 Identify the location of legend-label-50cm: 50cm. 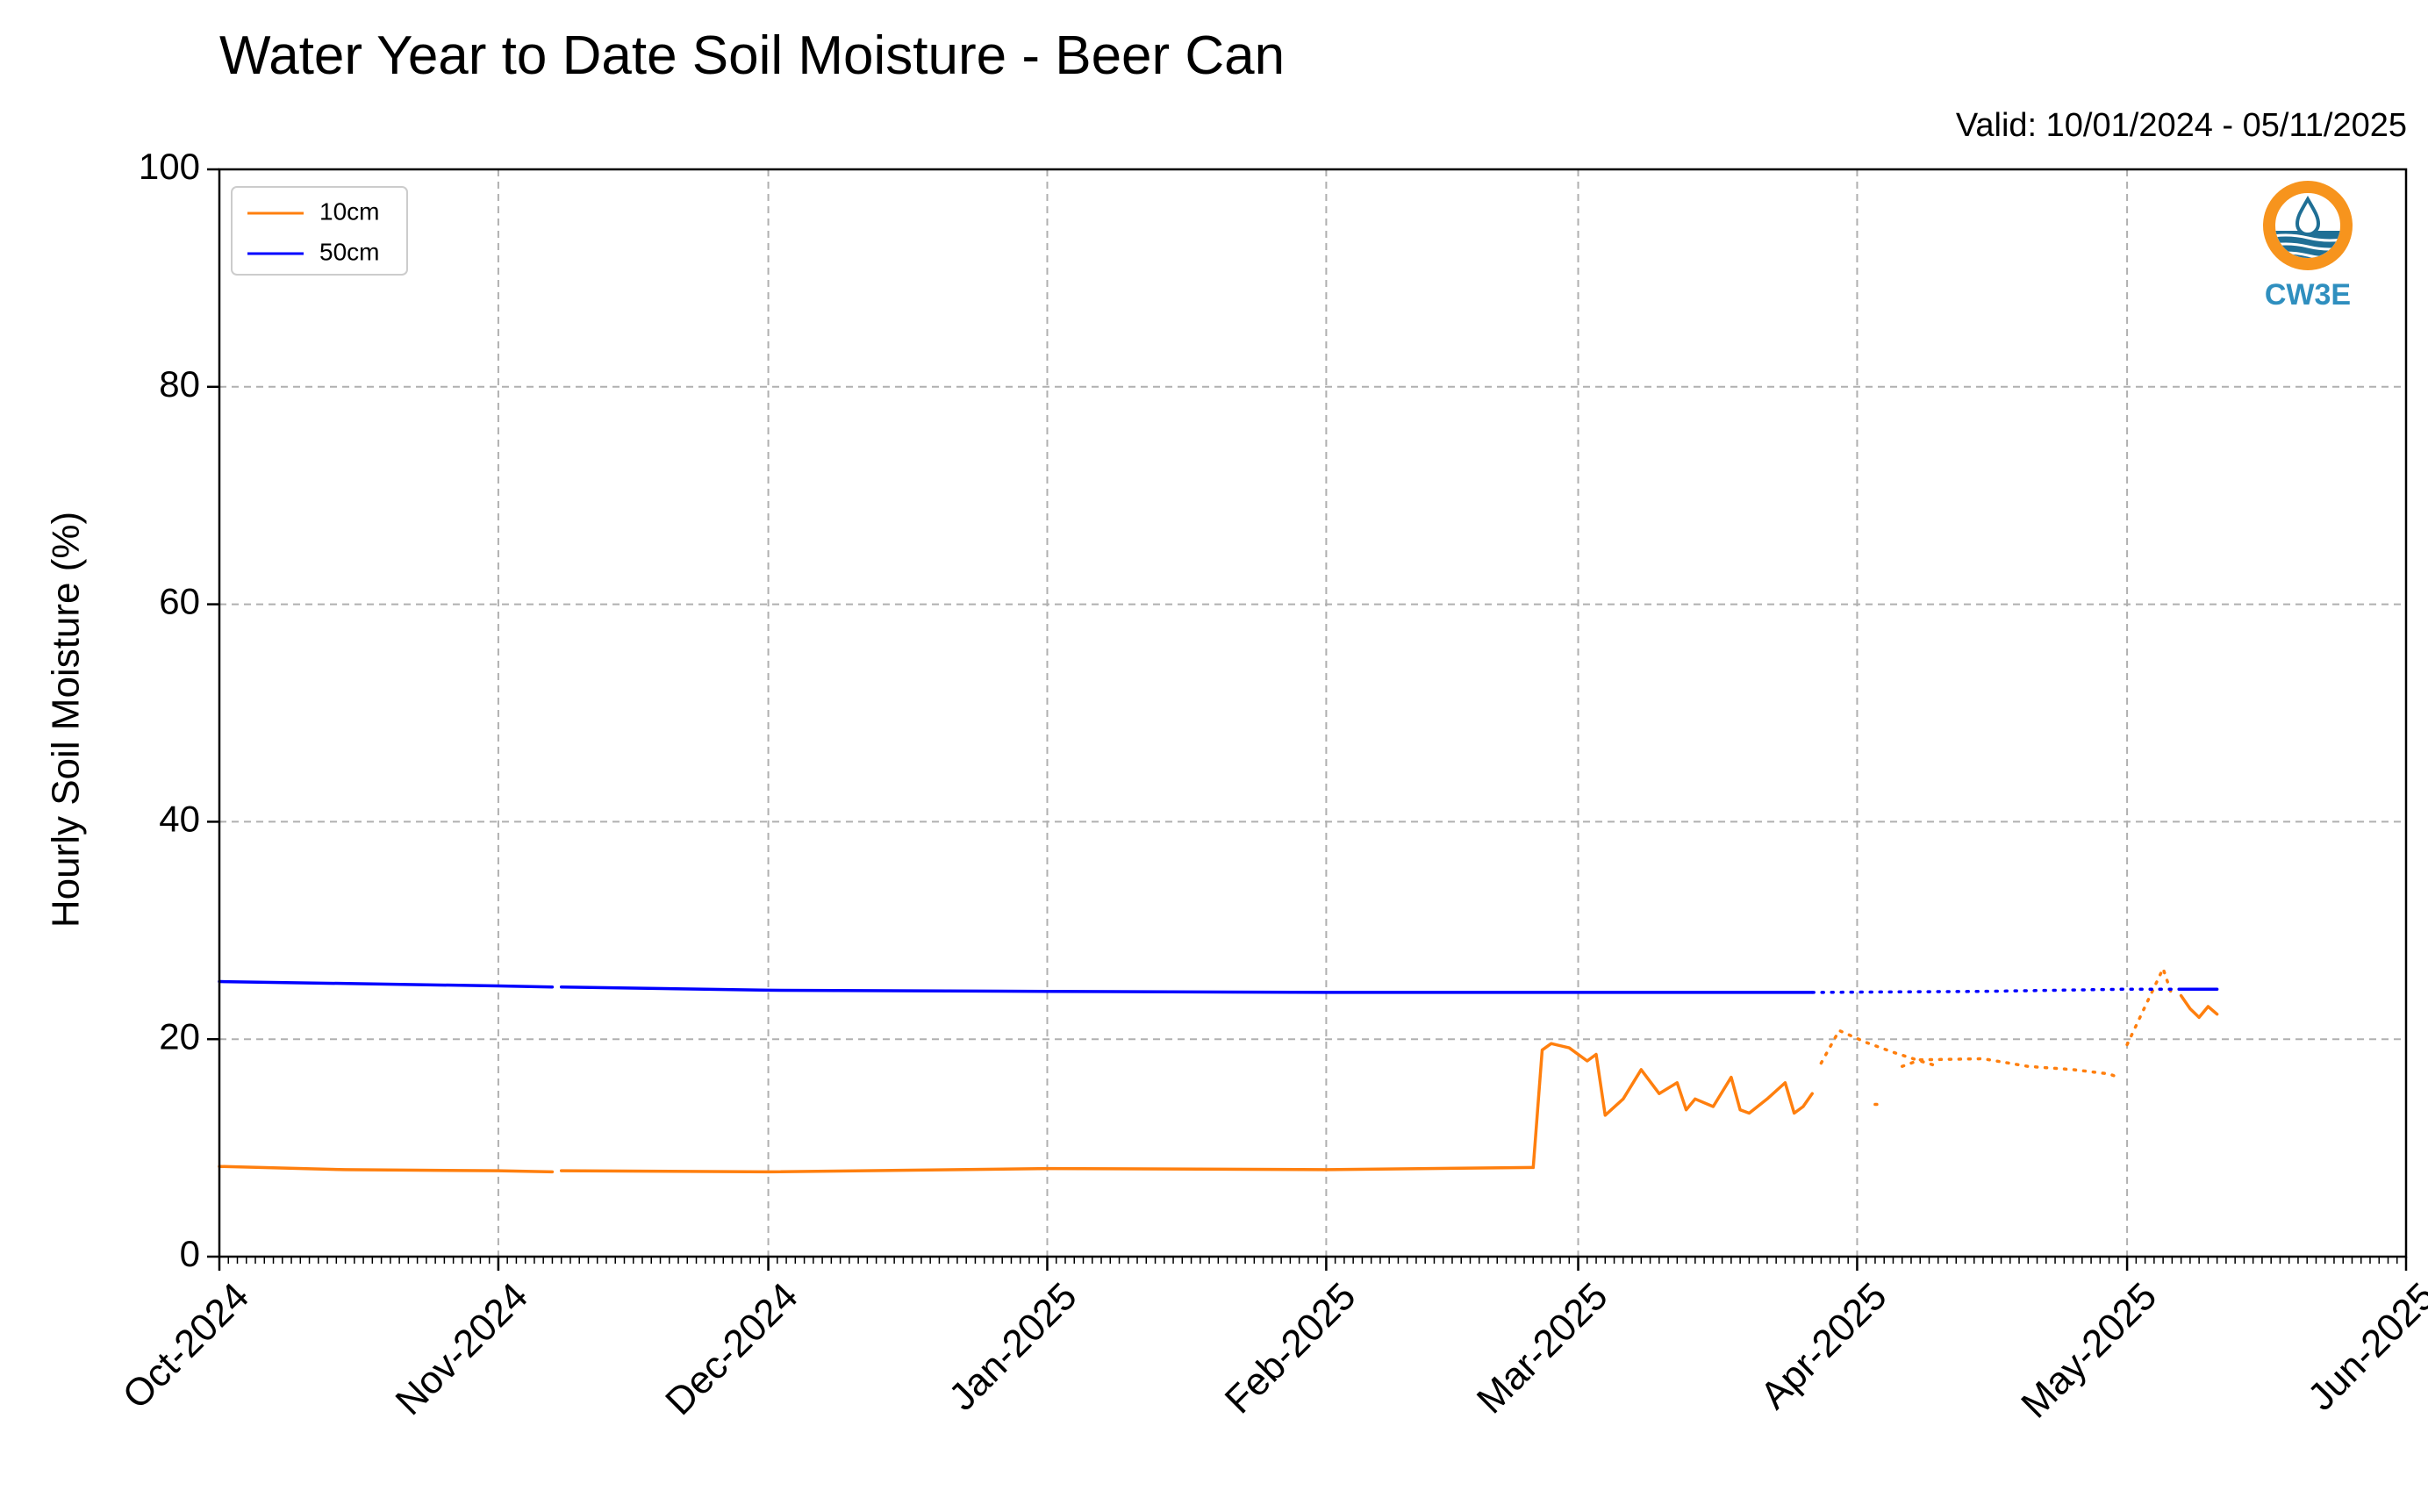
(349, 251).